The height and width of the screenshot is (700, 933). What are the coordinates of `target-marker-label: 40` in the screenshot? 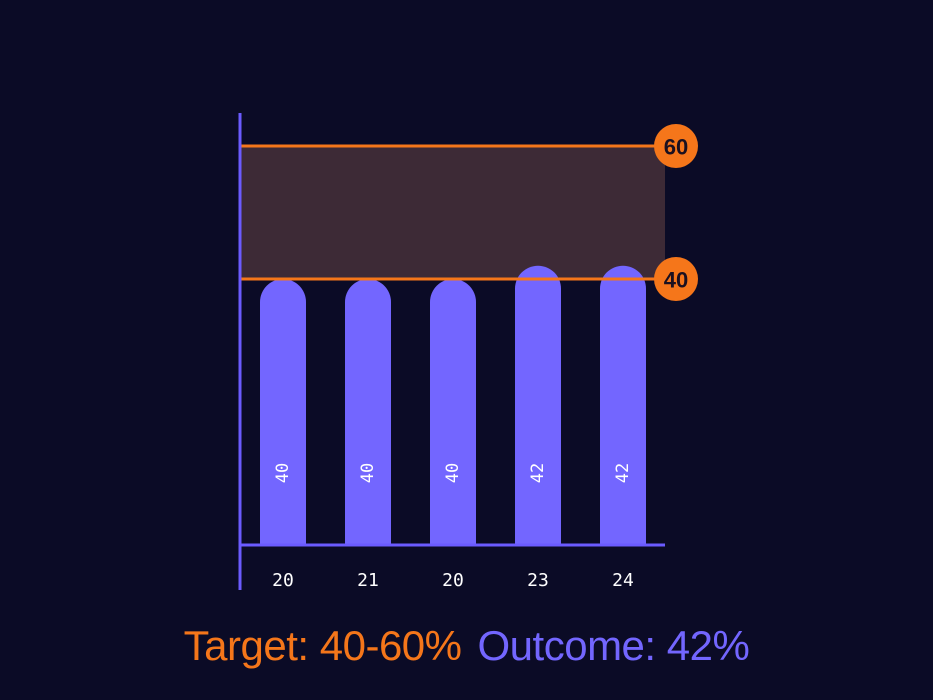 It's located at (676, 280).